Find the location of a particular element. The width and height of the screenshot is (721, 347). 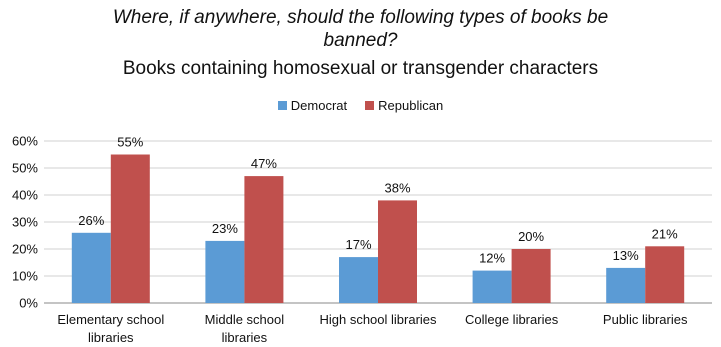

y-tick-label: 20% is located at coordinates (25, 249).